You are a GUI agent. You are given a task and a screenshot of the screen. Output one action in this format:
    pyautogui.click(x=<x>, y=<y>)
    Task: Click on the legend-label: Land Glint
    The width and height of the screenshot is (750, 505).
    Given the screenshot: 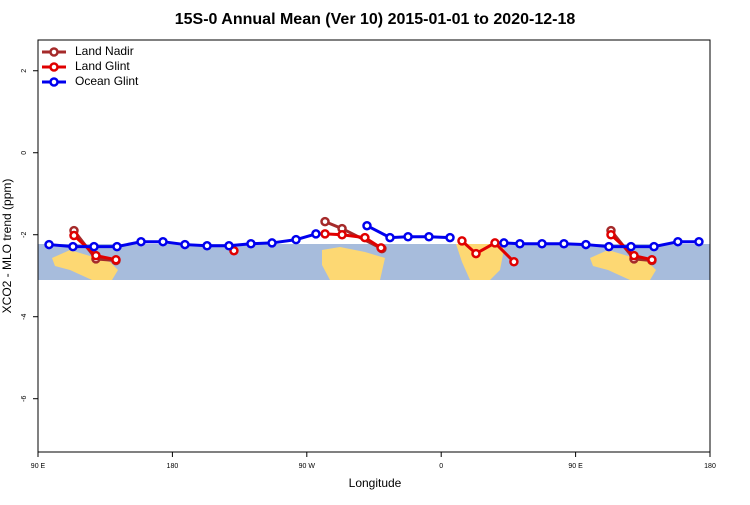 What is the action you would take?
    pyautogui.click(x=102, y=66)
    